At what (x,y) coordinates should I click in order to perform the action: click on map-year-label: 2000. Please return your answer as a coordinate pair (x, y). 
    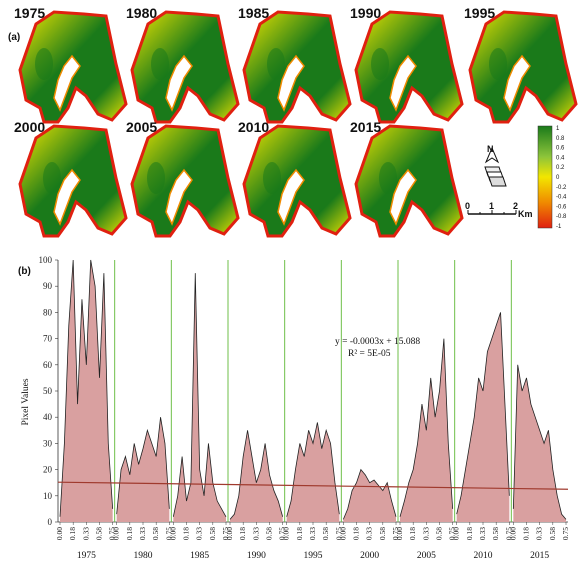
    Looking at the image, I should click on (29, 127).